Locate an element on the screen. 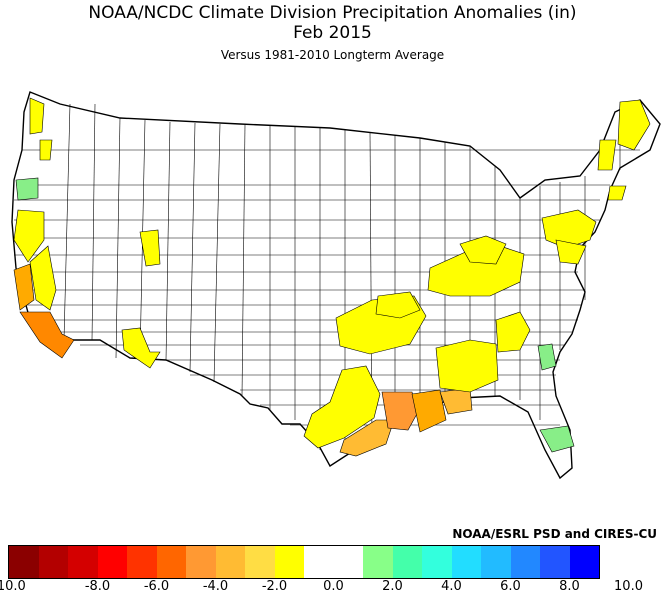 The height and width of the screenshot is (600, 665). color-scale-legend is located at coordinates (304, 562).